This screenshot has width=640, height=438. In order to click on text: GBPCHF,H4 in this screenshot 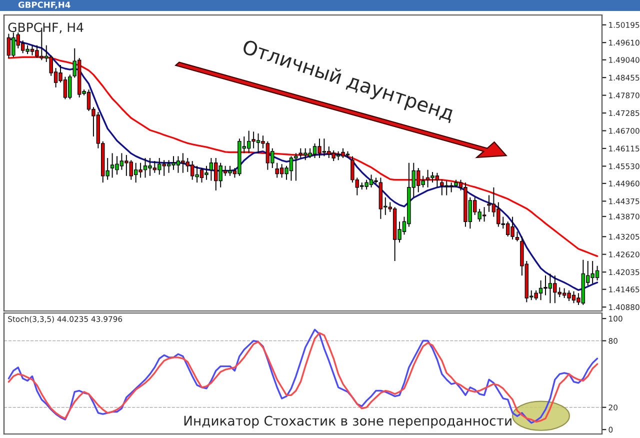, I will do `click(44, 5)`.